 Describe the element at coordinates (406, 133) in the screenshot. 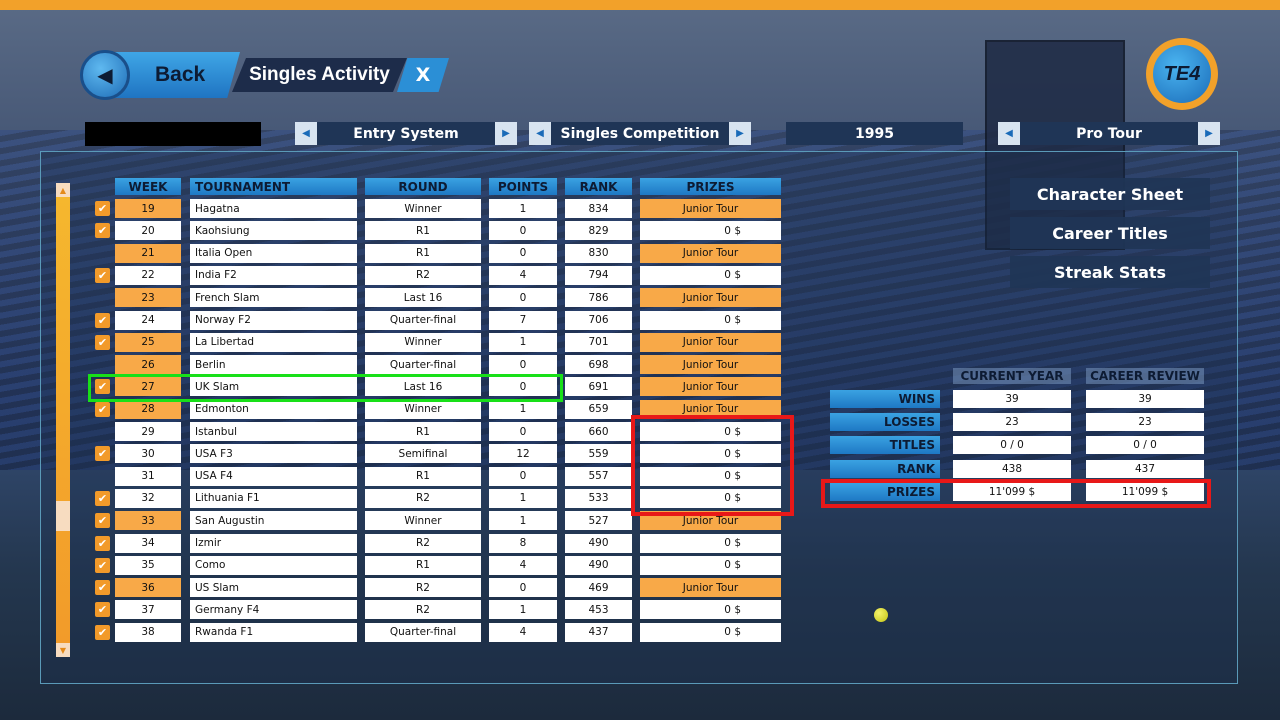

I see `entry-system-selector: ◀ Entry System ▶` at that location.